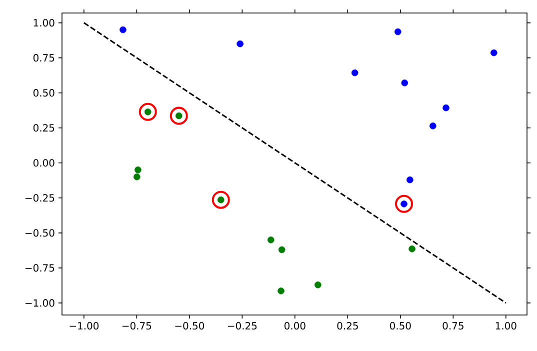  Describe the element at coordinates (84, 326) in the screenshot. I see `x-tick-label: −1.00` at that location.